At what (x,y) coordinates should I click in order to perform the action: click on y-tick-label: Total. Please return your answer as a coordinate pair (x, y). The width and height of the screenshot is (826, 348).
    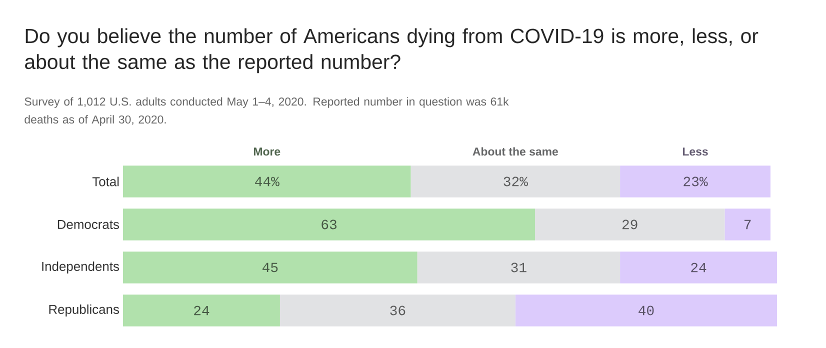
    Looking at the image, I should click on (105, 181).